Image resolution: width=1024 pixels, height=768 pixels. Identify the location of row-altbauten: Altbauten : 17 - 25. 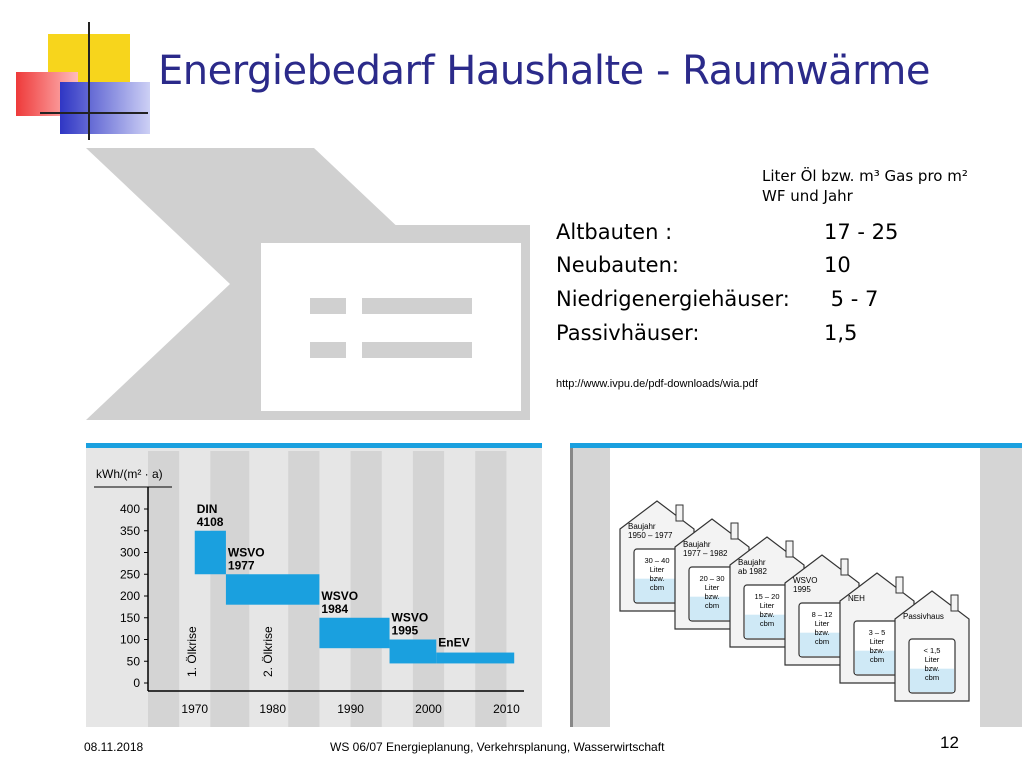
(727, 232).